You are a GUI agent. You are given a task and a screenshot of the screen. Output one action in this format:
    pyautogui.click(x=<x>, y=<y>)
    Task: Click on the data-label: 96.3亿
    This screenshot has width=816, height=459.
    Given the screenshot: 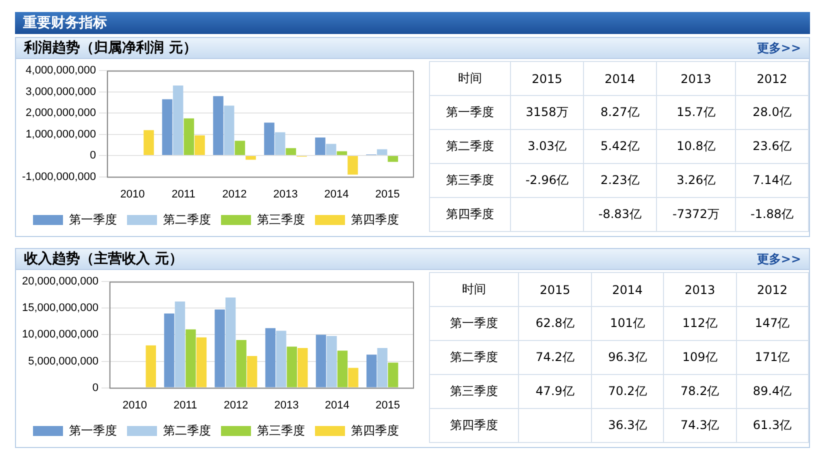 What is the action you would take?
    pyautogui.click(x=627, y=357)
    